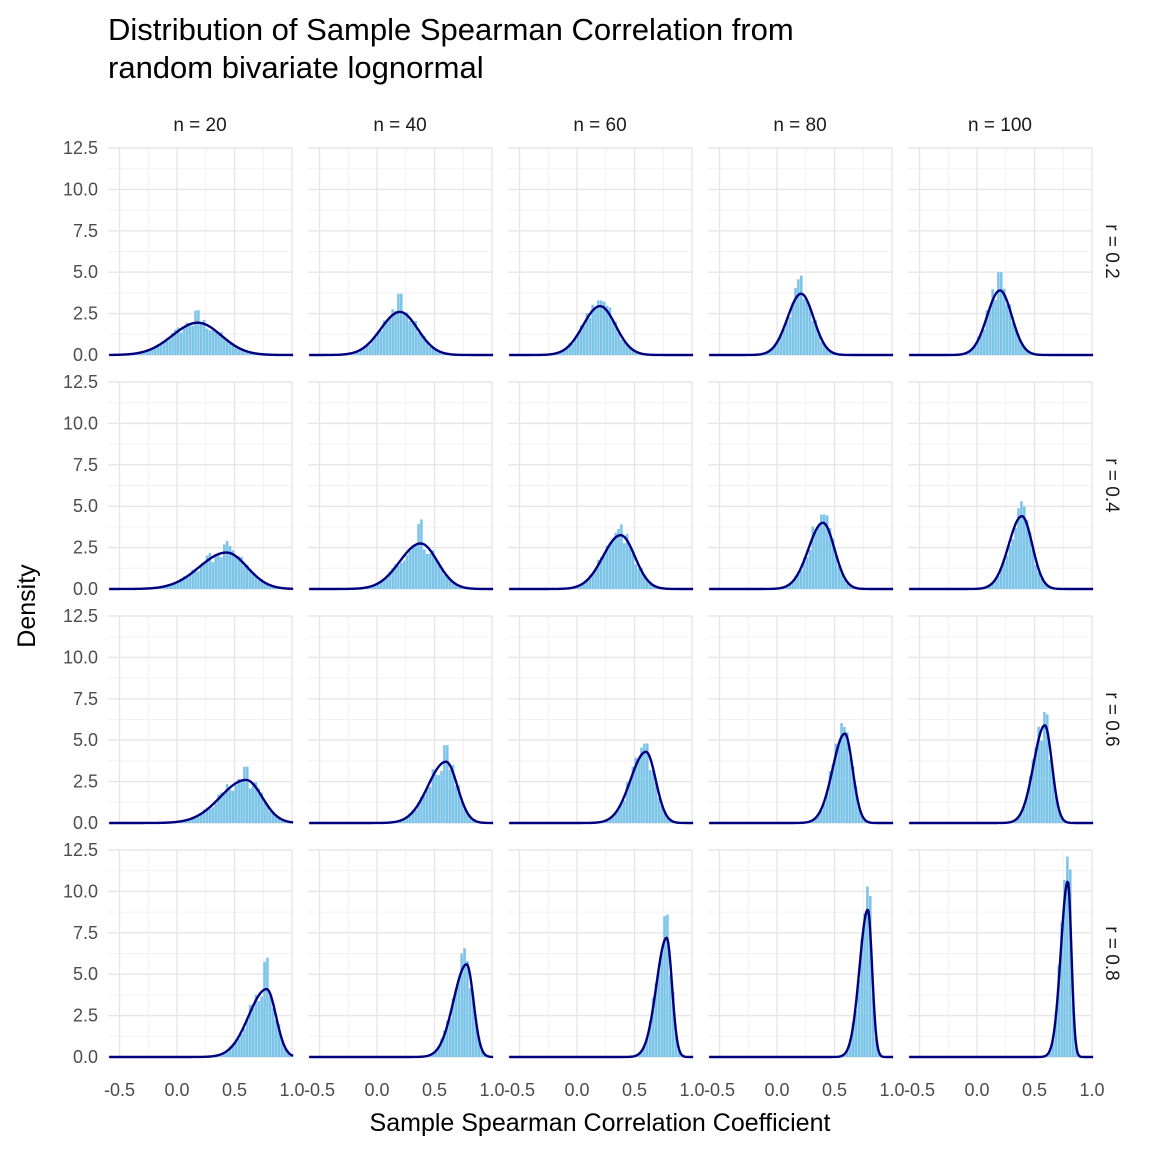  What do you see at coordinates (599, 125) in the screenshot?
I see `column-strip-label: n = 60` at bounding box center [599, 125].